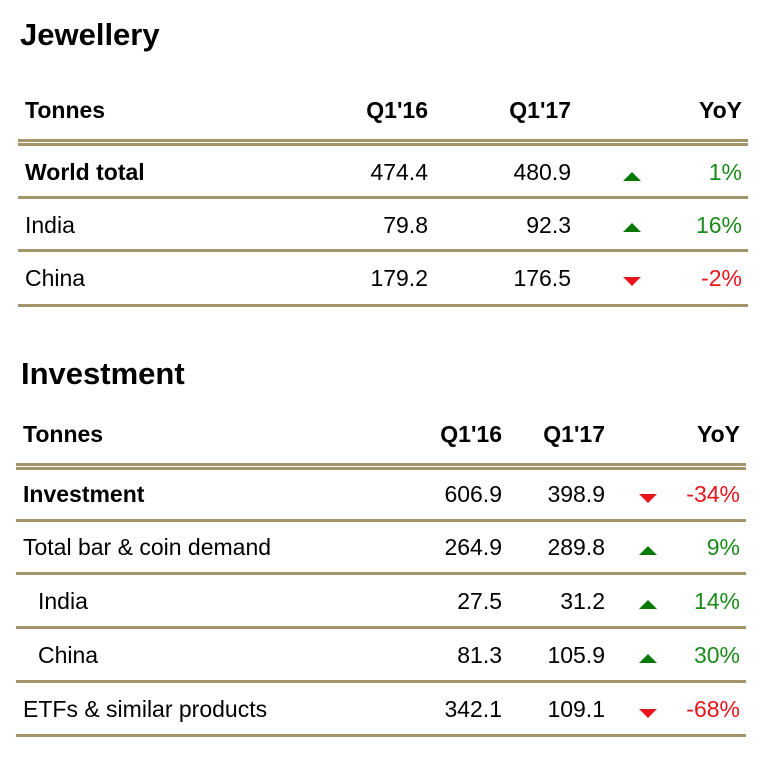  Describe the element at coordinates (381, 494) in the screenshot. I see `table-row: Investment 606.9 398.9 -34%` at that location.